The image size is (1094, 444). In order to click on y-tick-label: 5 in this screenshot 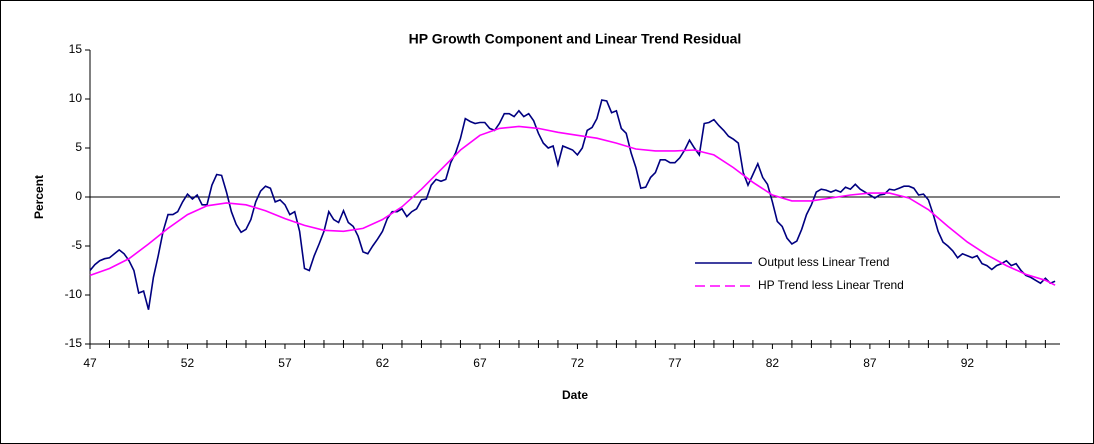, I will do `click(78, 147)`.